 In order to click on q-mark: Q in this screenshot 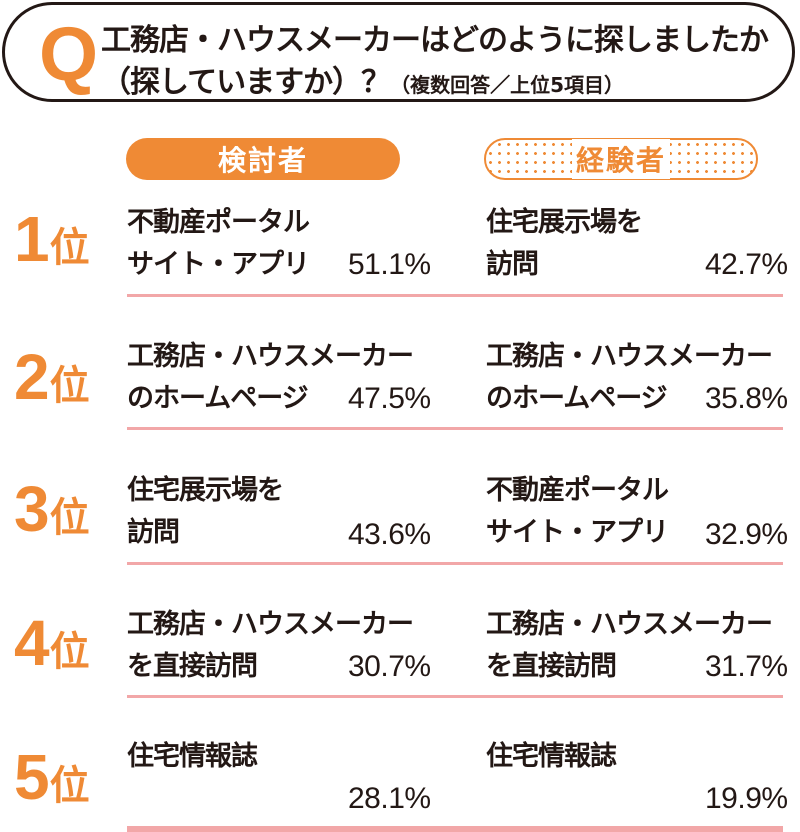, I will do `click(69, 54)`.